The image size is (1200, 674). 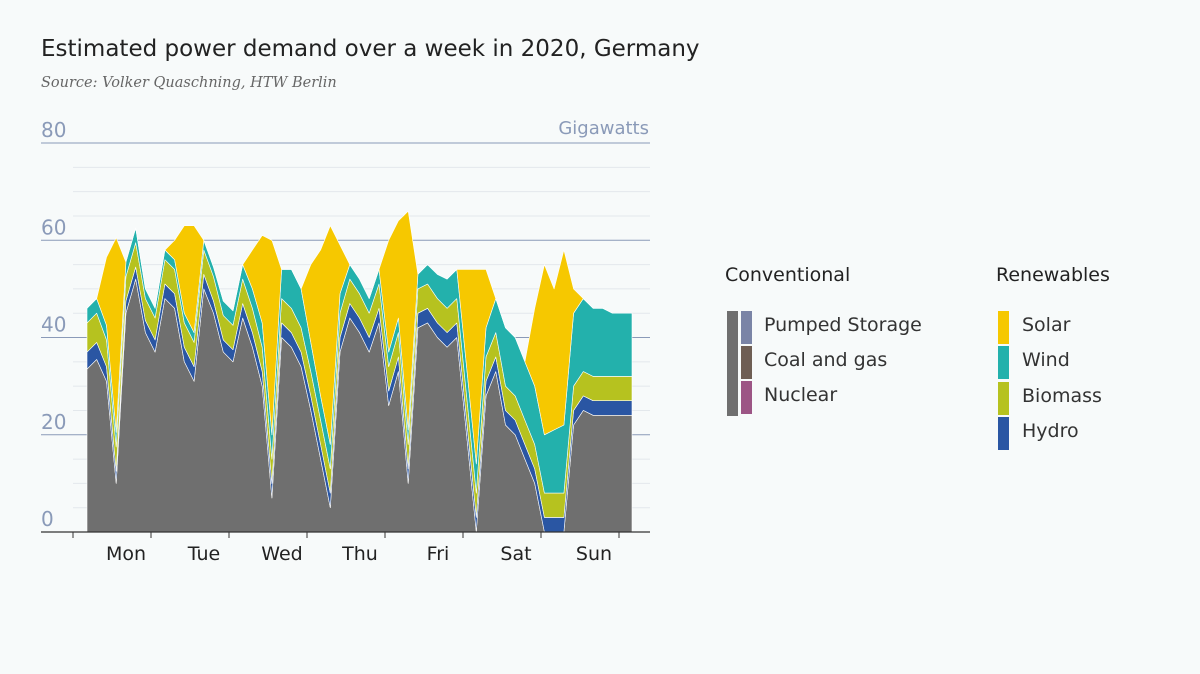 What do you see at coordinates (53, 130) in the screenshot?
I see `y-tick-label: 80` at bounding box center [53, 130].